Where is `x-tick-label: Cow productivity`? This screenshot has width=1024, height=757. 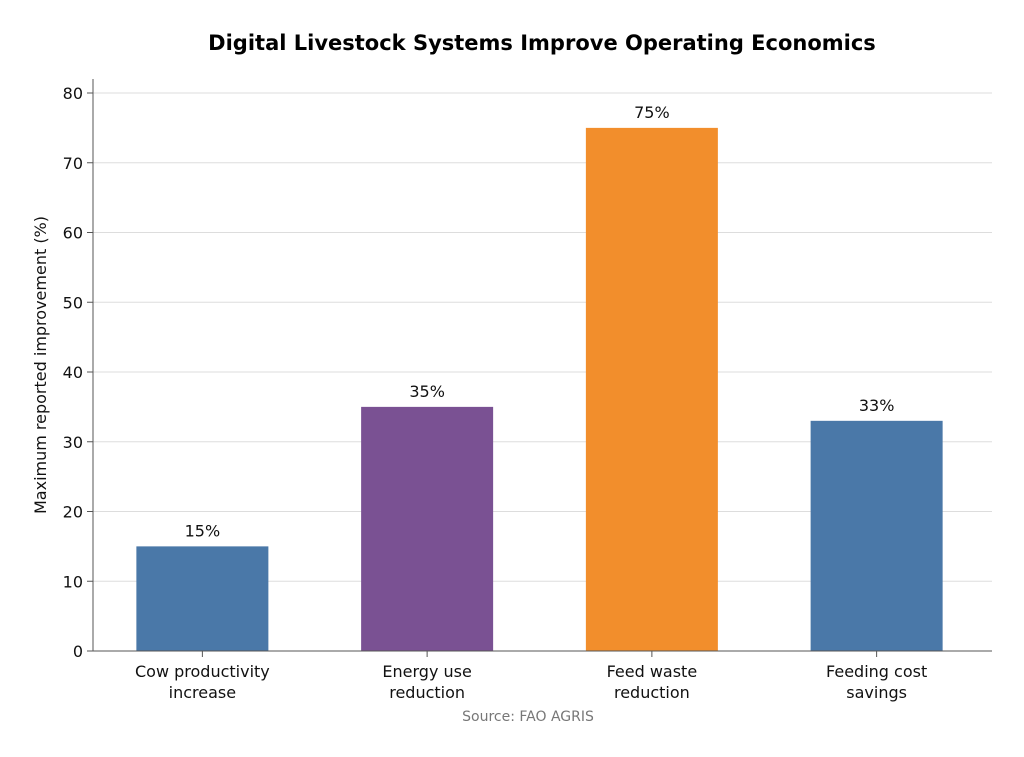 x-tick-label: Cow productivity is located at coordinates (202, 671).